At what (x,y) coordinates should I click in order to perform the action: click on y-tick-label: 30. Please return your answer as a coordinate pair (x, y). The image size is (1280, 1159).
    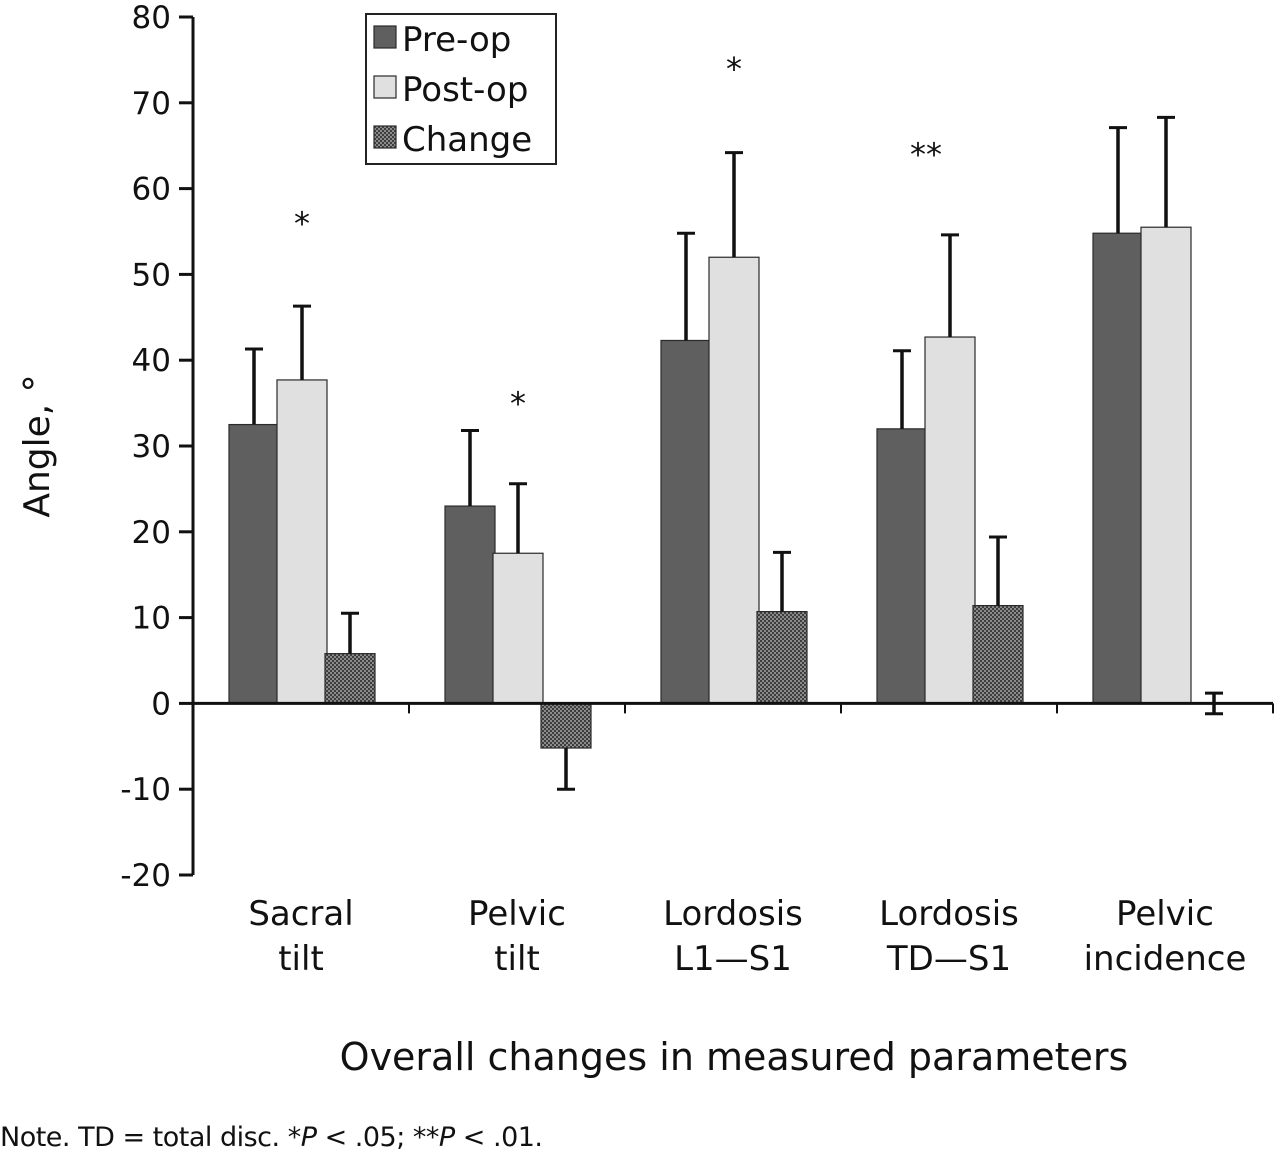
    Looking at the image, I should click on (151, 447).